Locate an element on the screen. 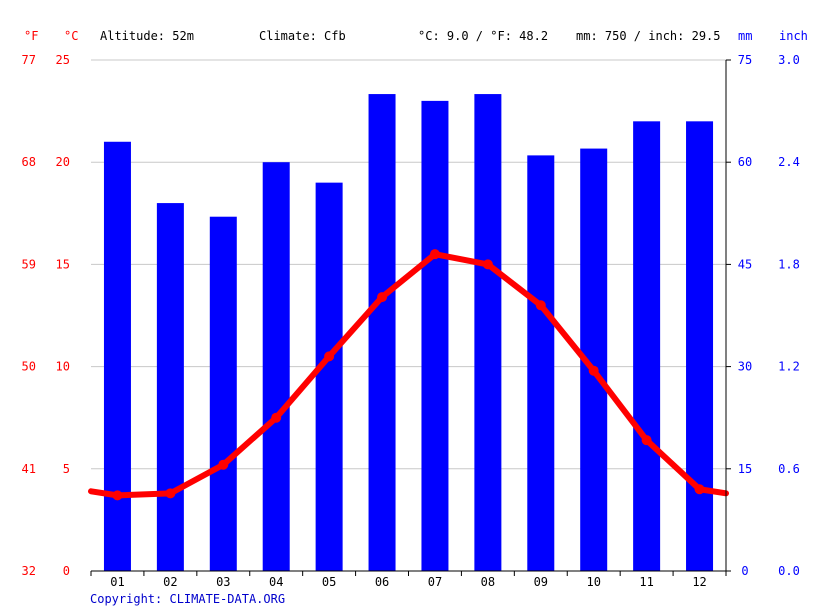  month-tick-label: 08 is located at coordinates (488, 582).